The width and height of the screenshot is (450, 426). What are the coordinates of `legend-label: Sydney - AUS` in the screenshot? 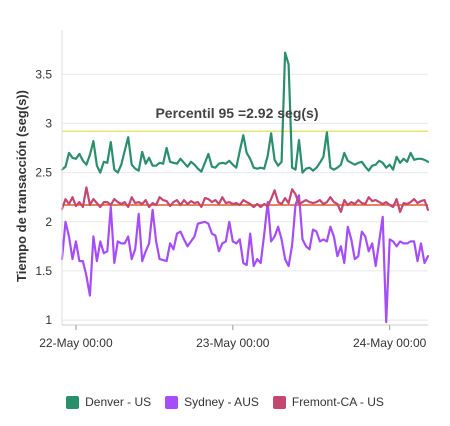 It's located at (221, 402).